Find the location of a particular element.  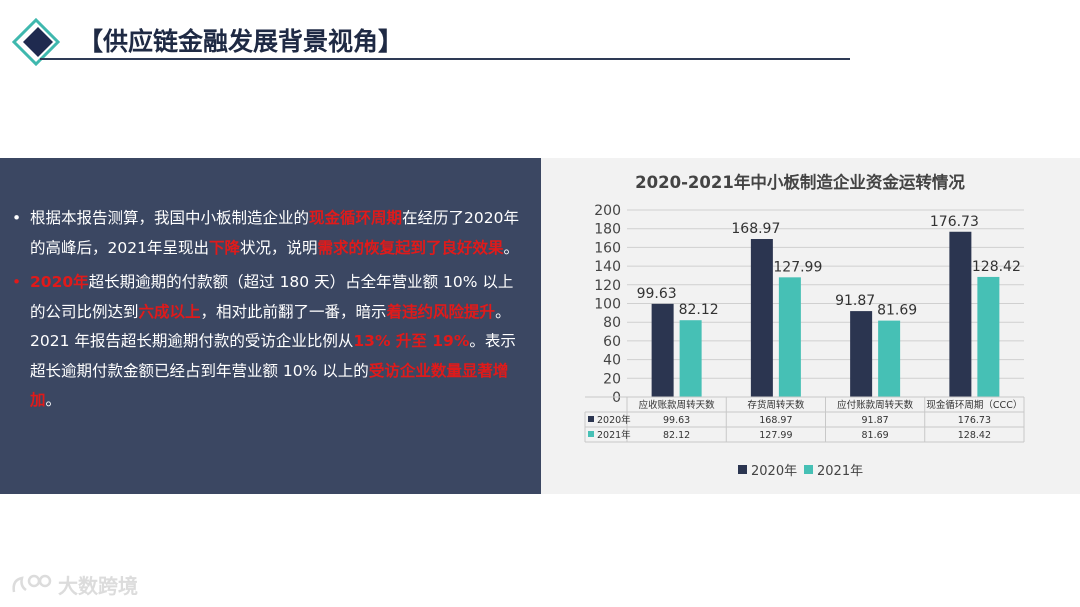

highlight-text: 需求的恢复起到了良好效果 is located at coordinates (410, 247).